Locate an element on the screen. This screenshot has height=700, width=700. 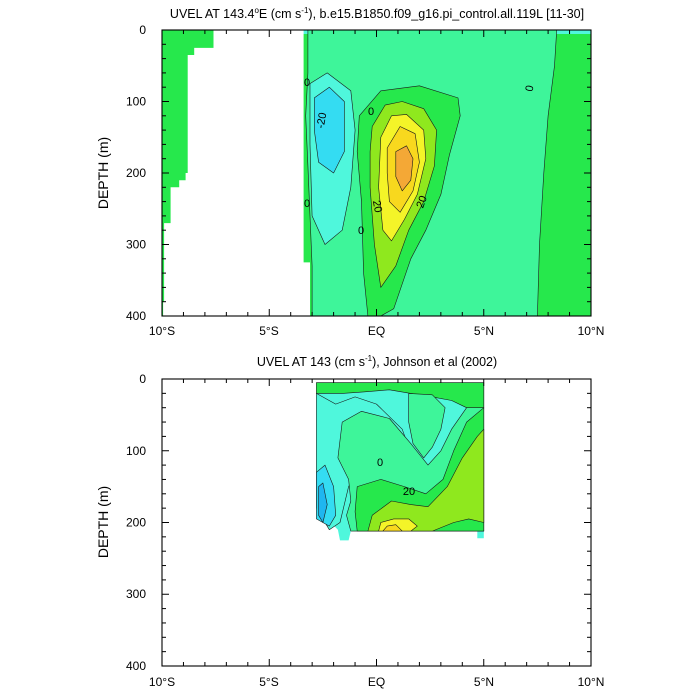
bottom-title-sup-unit: -1 is located at coordinates (369, 358).